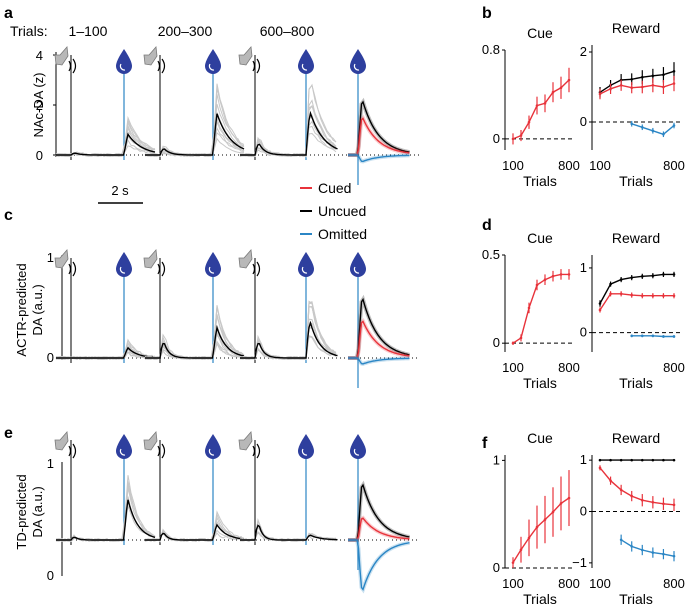 This screenshot has width=685, height=611. Describe the element at coordinates (674, 583) in the screenshot. I see `f-reward-xtick-label: 800` at that location.